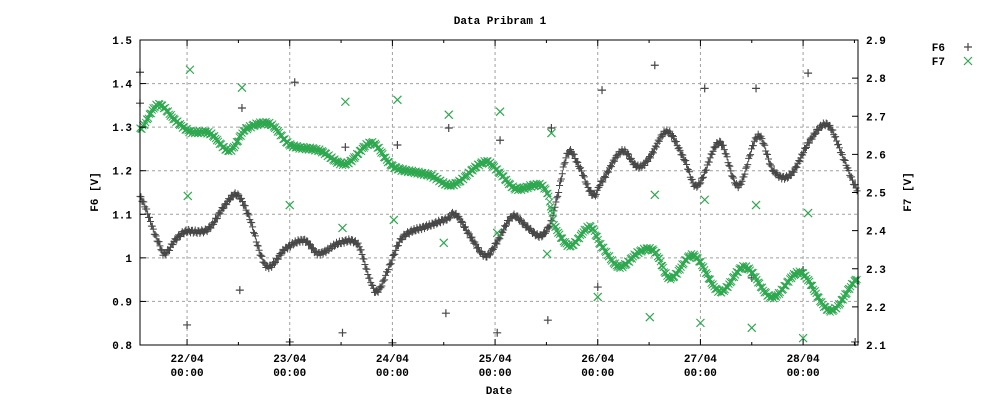 Image resolution: width=1000 pixels, height=405 pixels. Describe the element at coordinates (876, 233) in the screenshot. I see `y2-tick-label: 2.4` at that location.